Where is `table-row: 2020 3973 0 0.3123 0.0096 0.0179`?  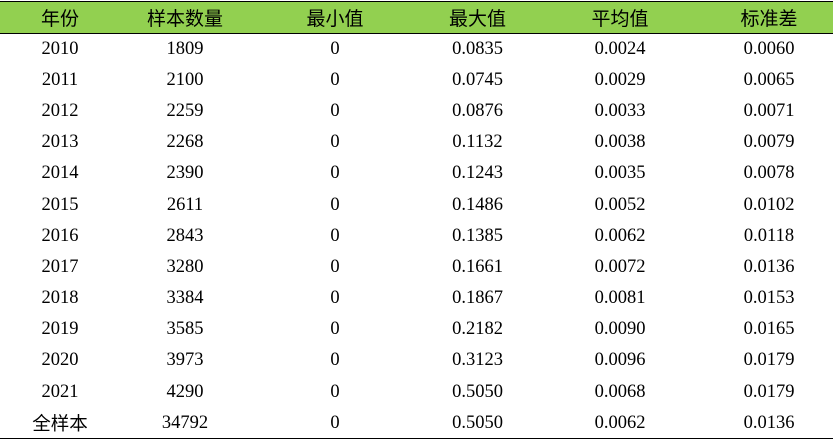 table-row: 2020 3973 0 0.3123 0.0096 0.0179 is located at coordinates (416, 360).